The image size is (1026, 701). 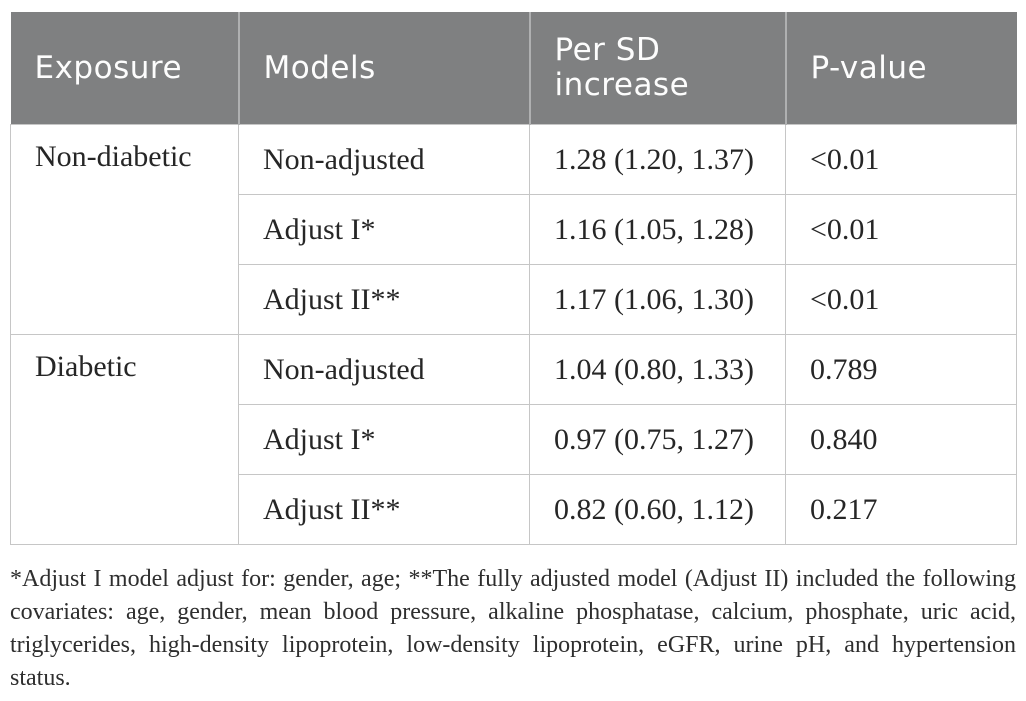 I want to click on p-value-cell: 0.840, so click(x=901, y=439).